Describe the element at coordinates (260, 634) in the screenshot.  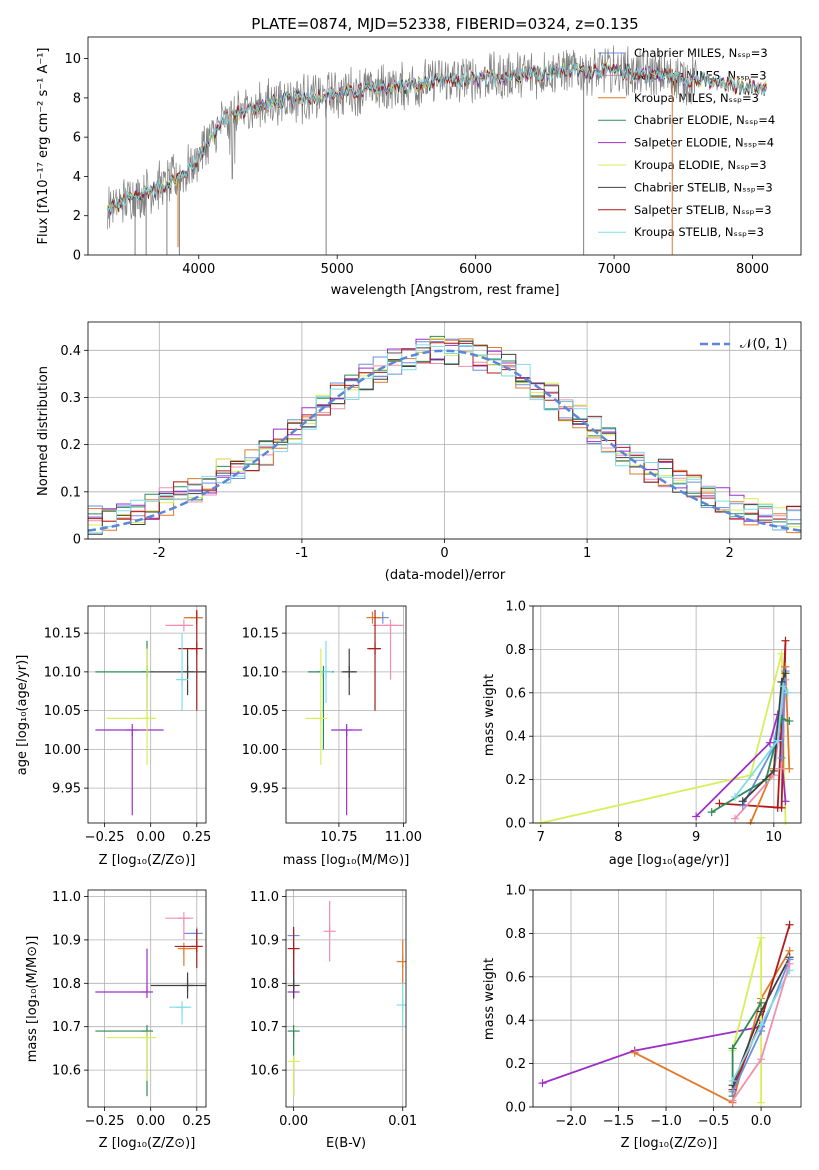
I see `age-mass-ytick-label: 10.15` at that location.